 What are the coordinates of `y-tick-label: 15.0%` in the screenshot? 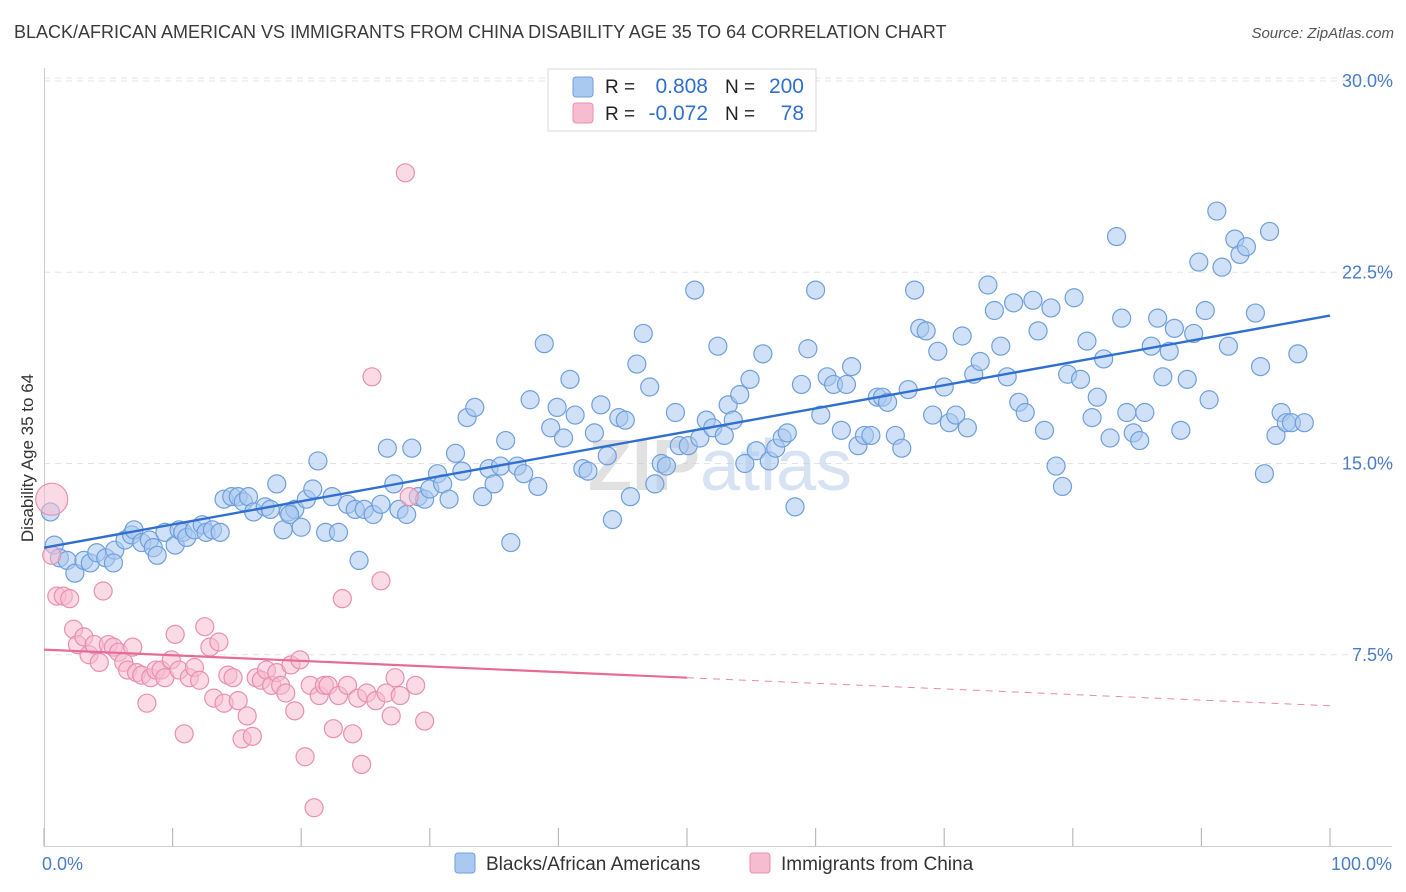 It's located at (1367, 464).